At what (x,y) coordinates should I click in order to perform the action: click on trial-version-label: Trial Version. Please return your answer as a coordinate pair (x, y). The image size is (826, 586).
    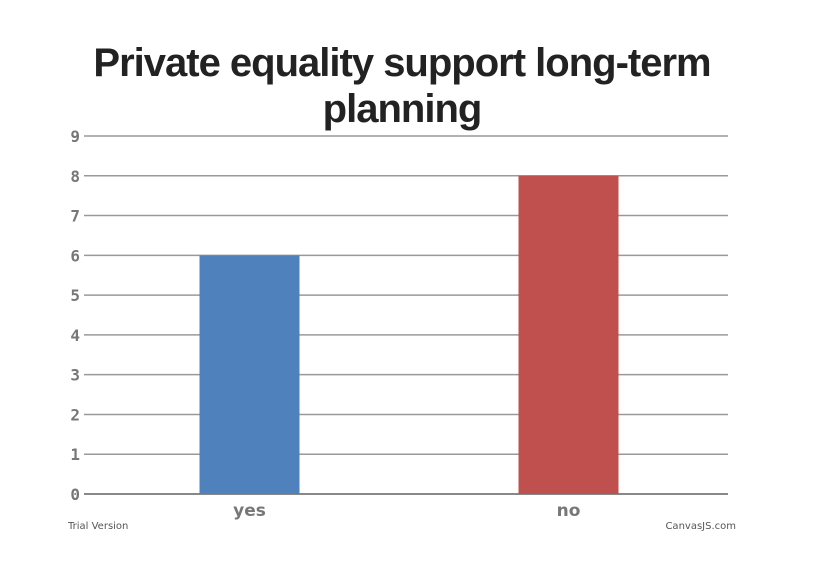
    Looking at the image, I should click on (97, 526).